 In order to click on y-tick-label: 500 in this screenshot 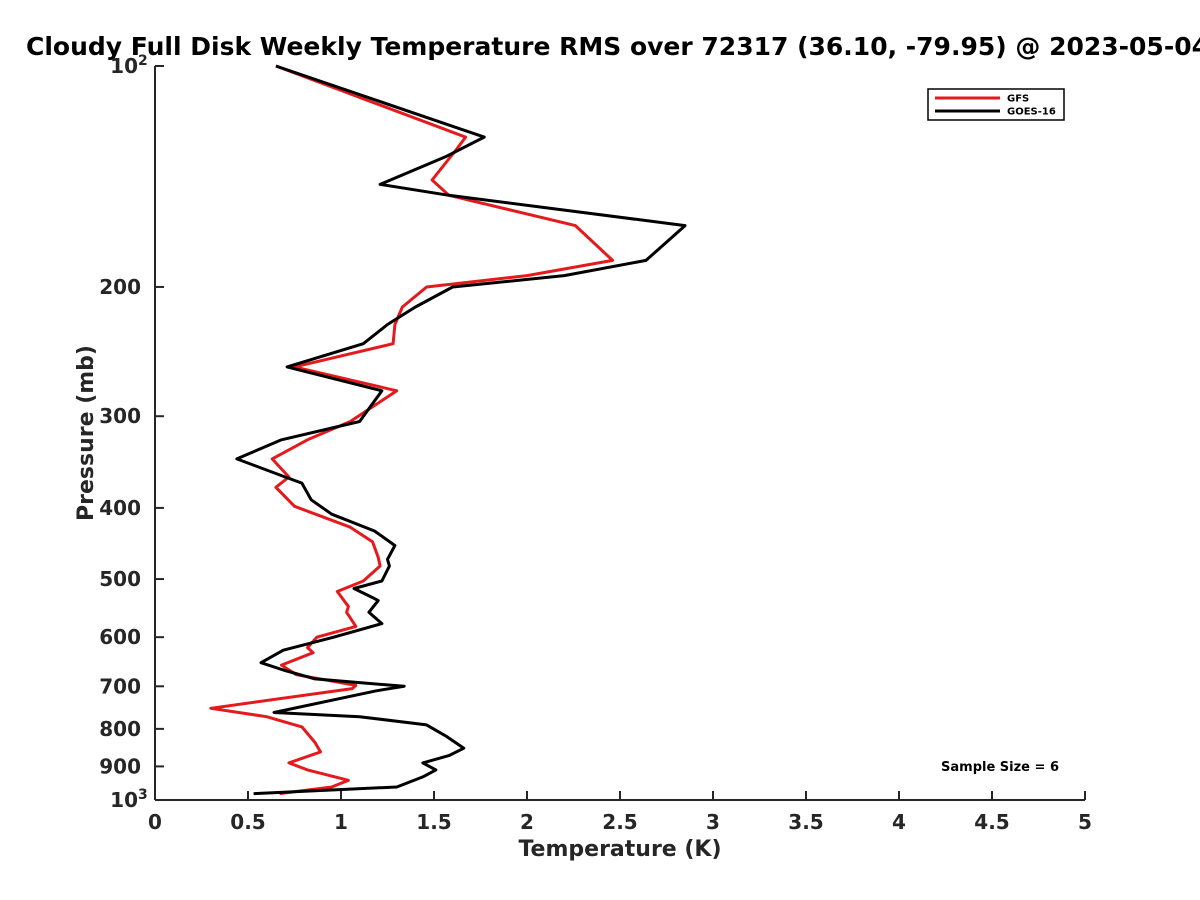, I will do `click(120, 579)`.